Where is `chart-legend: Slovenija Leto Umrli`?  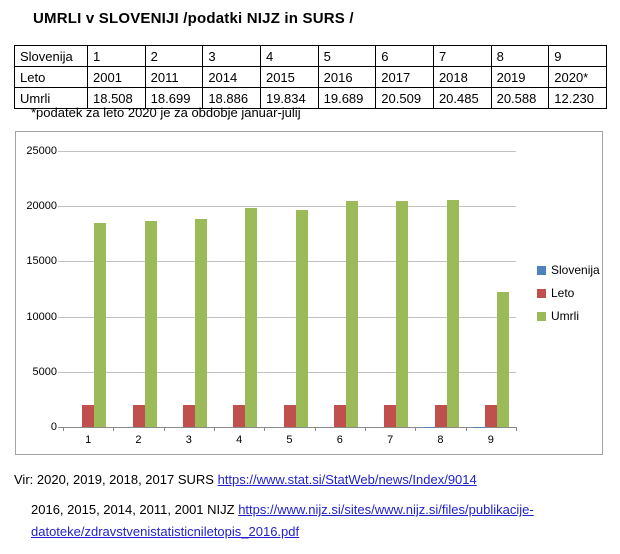
chart-legend: Slovenija Leto Umrli is located at coordinates (568, 297).